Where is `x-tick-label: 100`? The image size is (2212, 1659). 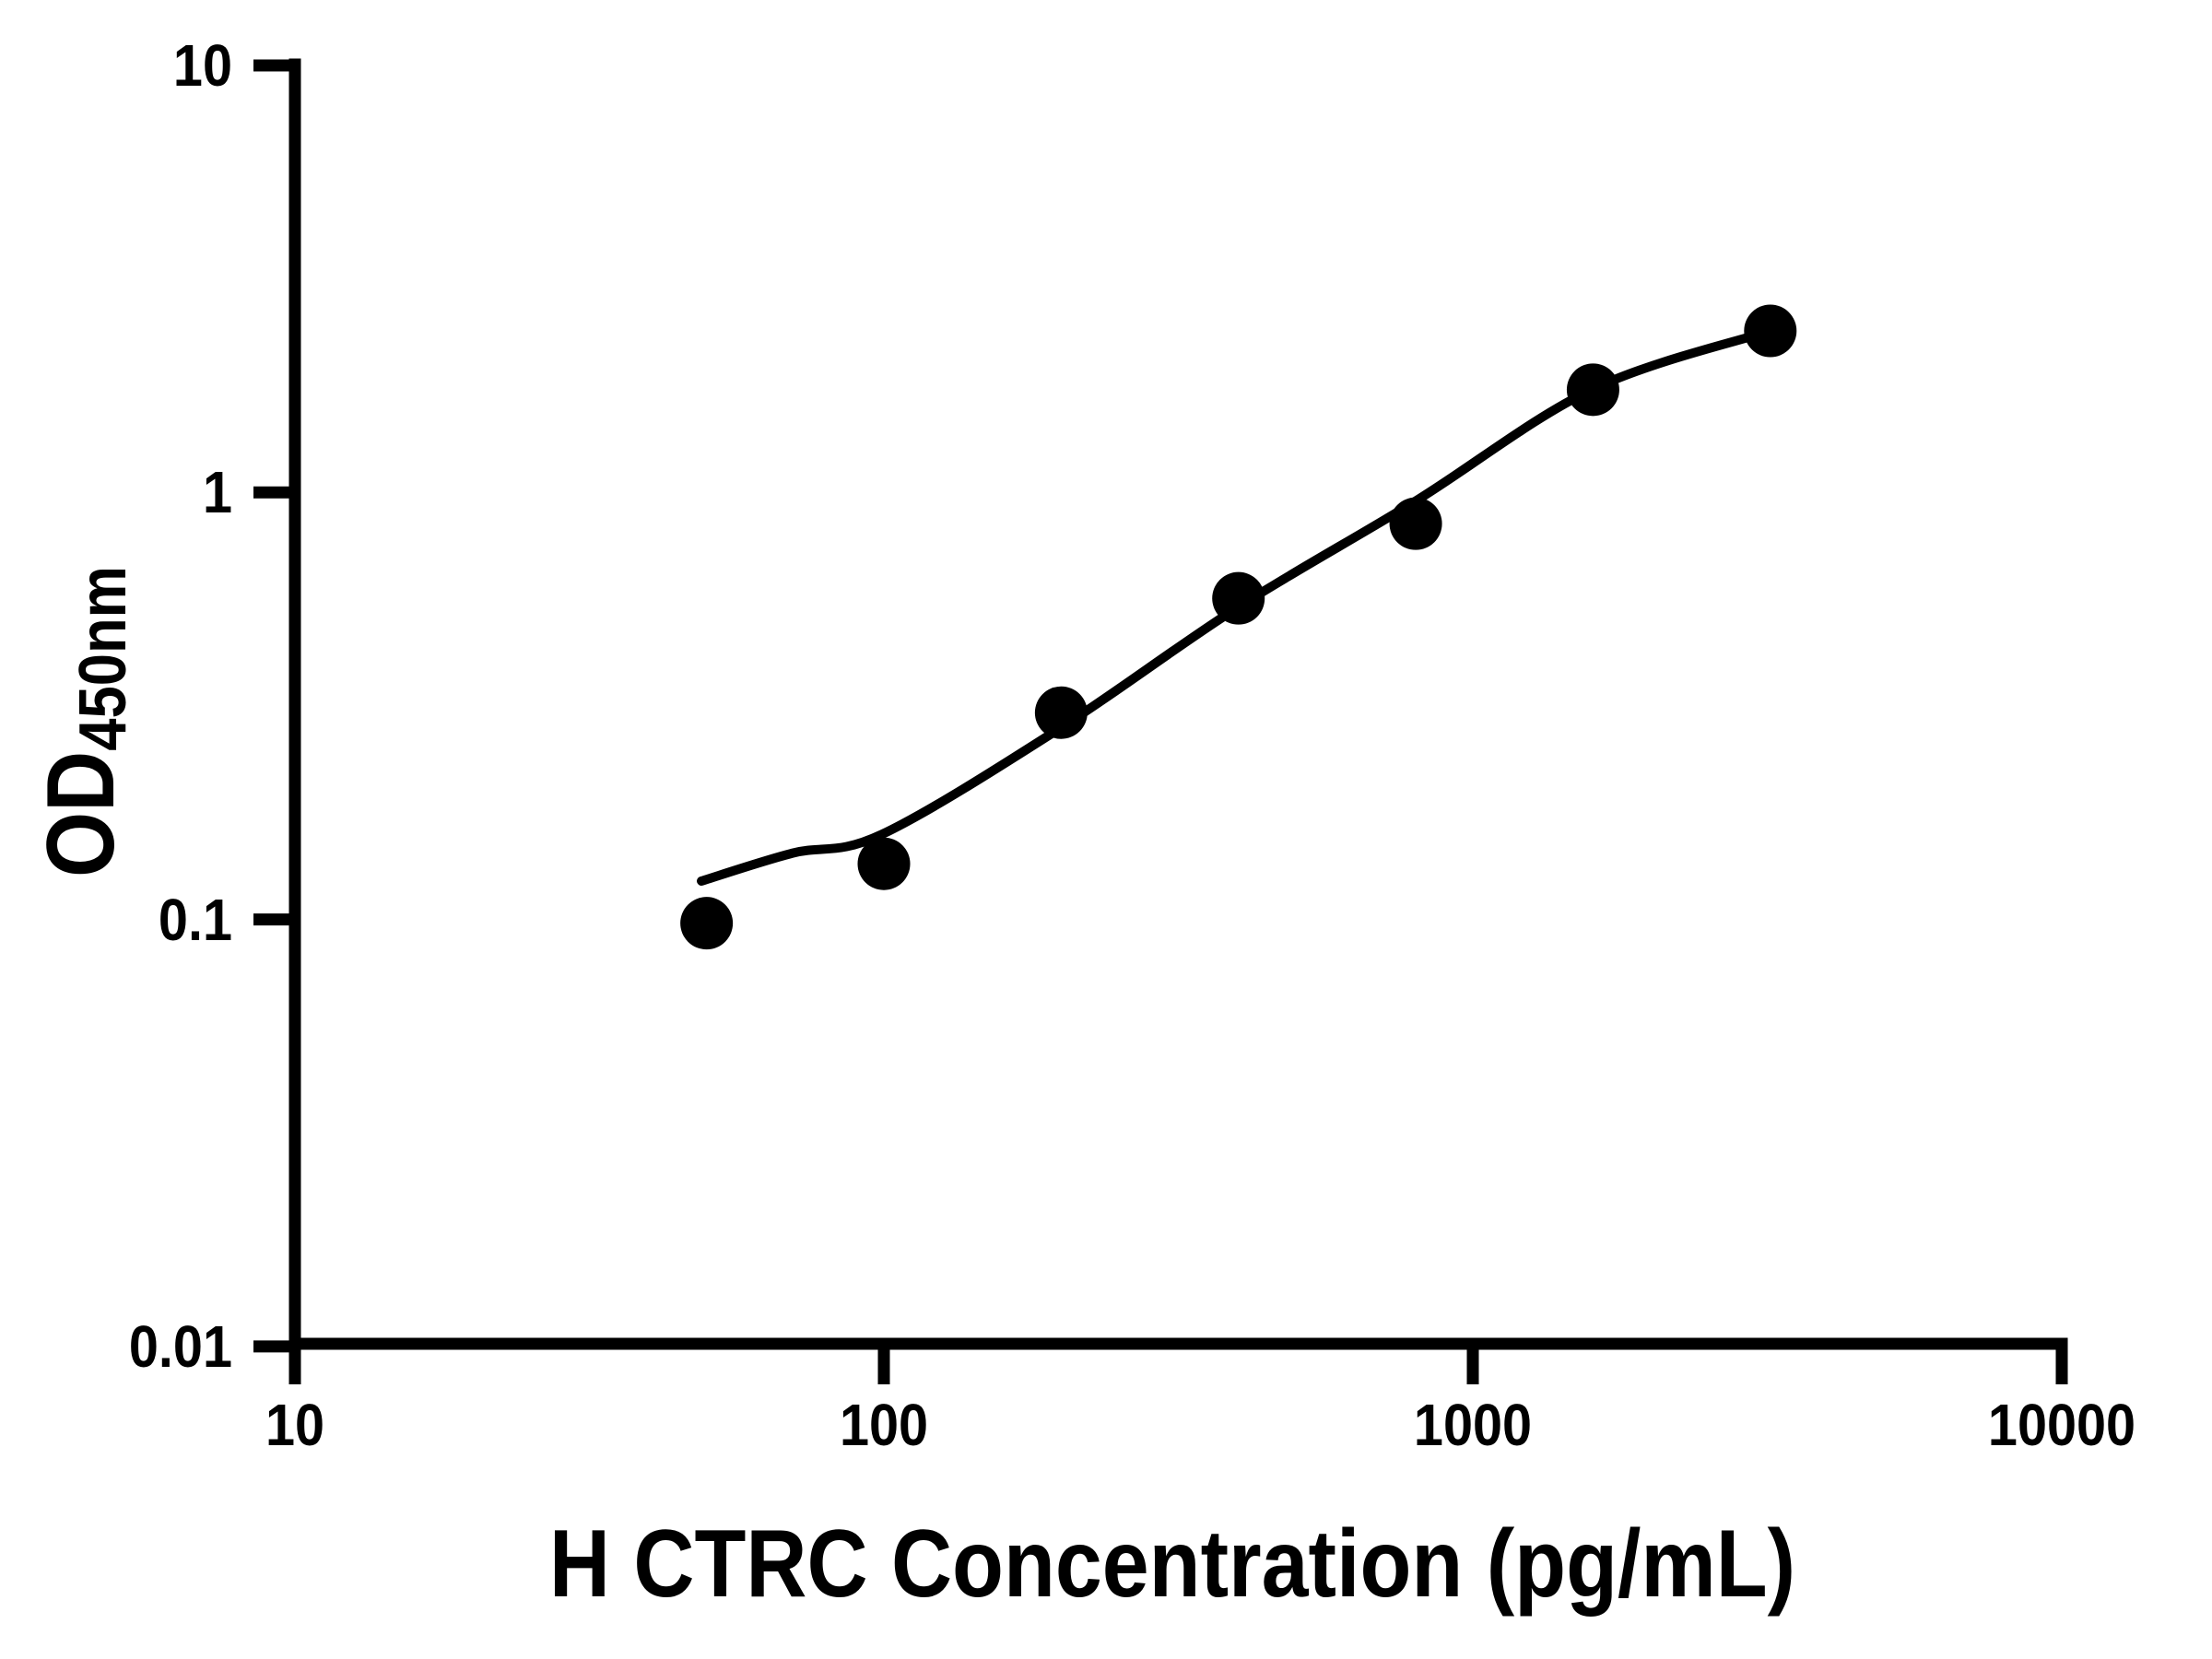
x-tick-label: 100 is located at coordinates (884, 1425).